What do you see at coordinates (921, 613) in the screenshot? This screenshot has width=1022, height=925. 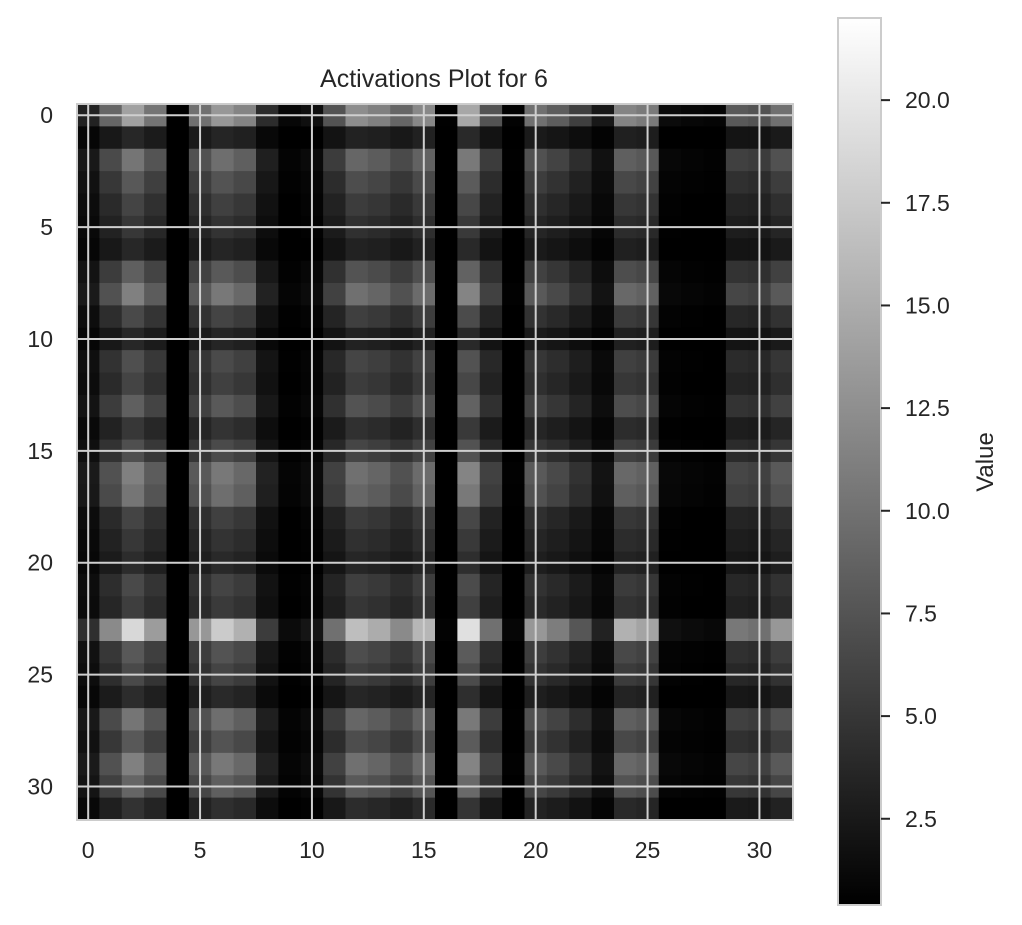 I see `colorbar-tick-label: 7.5` at bounding box center [921, 613].